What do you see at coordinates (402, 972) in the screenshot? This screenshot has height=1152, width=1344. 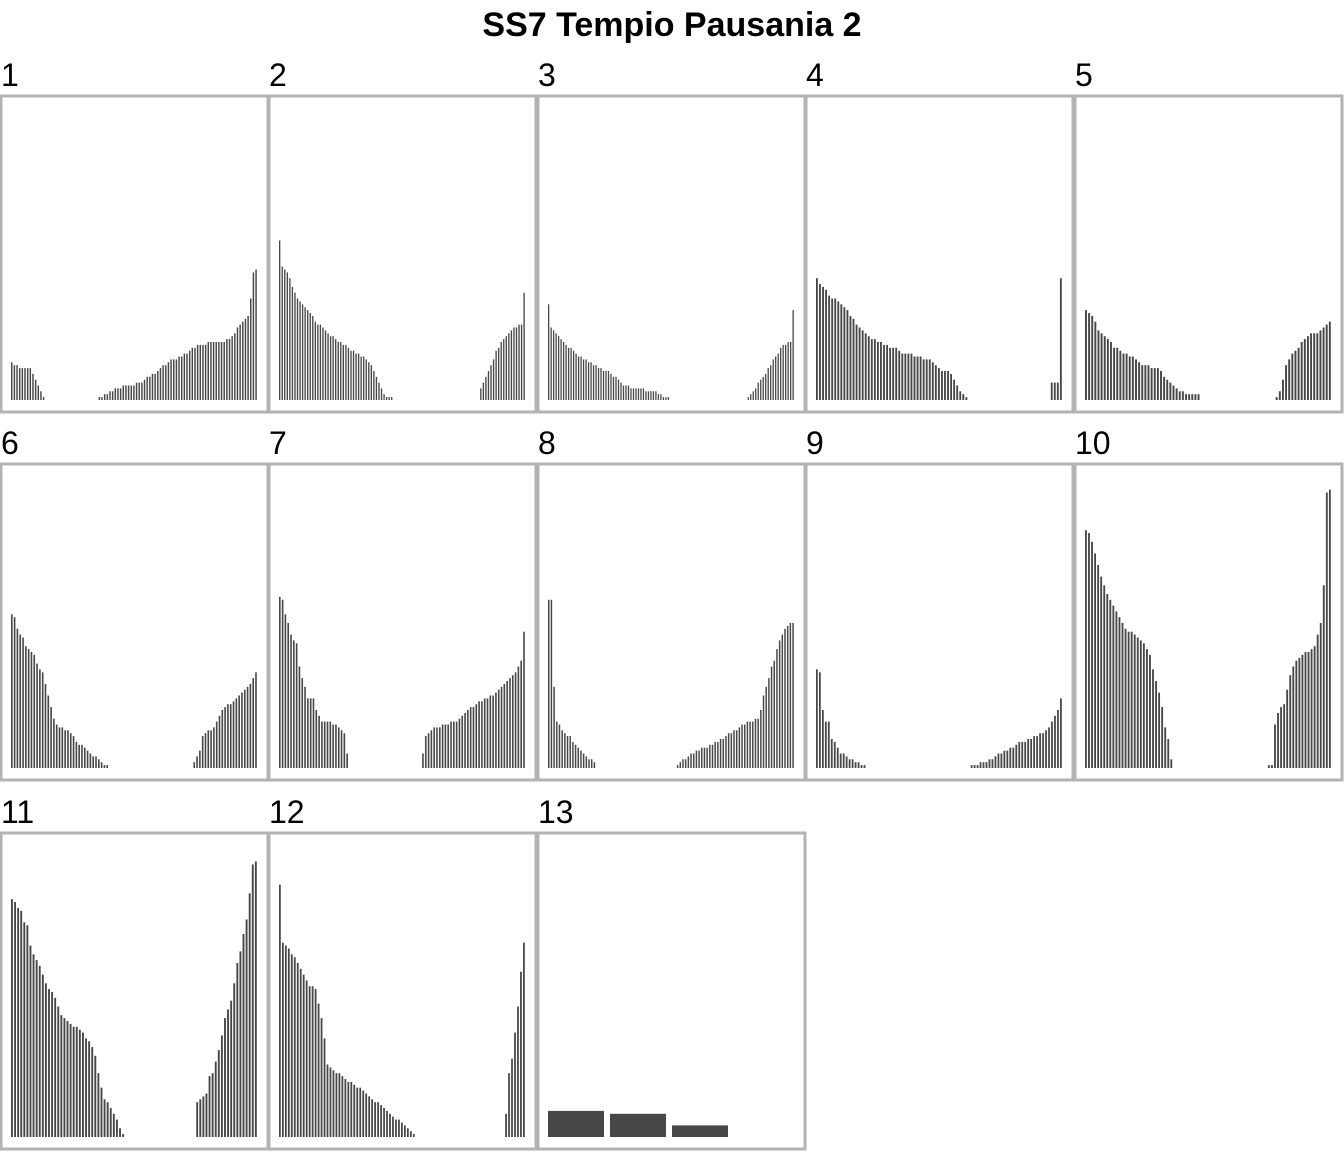 I see `panel-12: 12` at bounding box center [402, 972].